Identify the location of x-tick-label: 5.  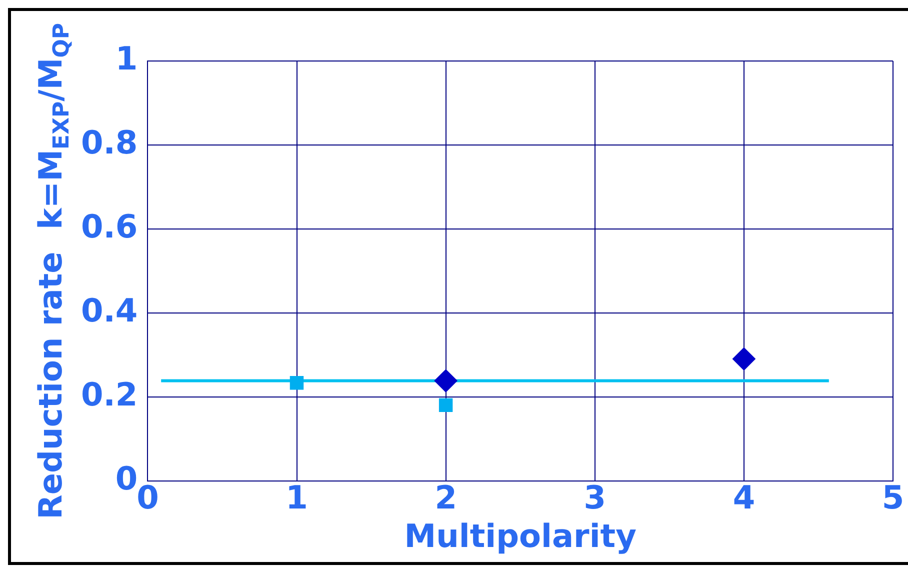
(893, 497).